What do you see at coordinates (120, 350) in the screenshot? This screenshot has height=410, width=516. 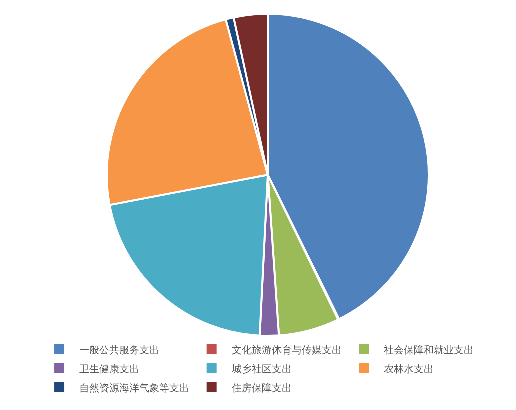 I see `legend-label: 一般公共服务支出` at bounding box center [120, 350].